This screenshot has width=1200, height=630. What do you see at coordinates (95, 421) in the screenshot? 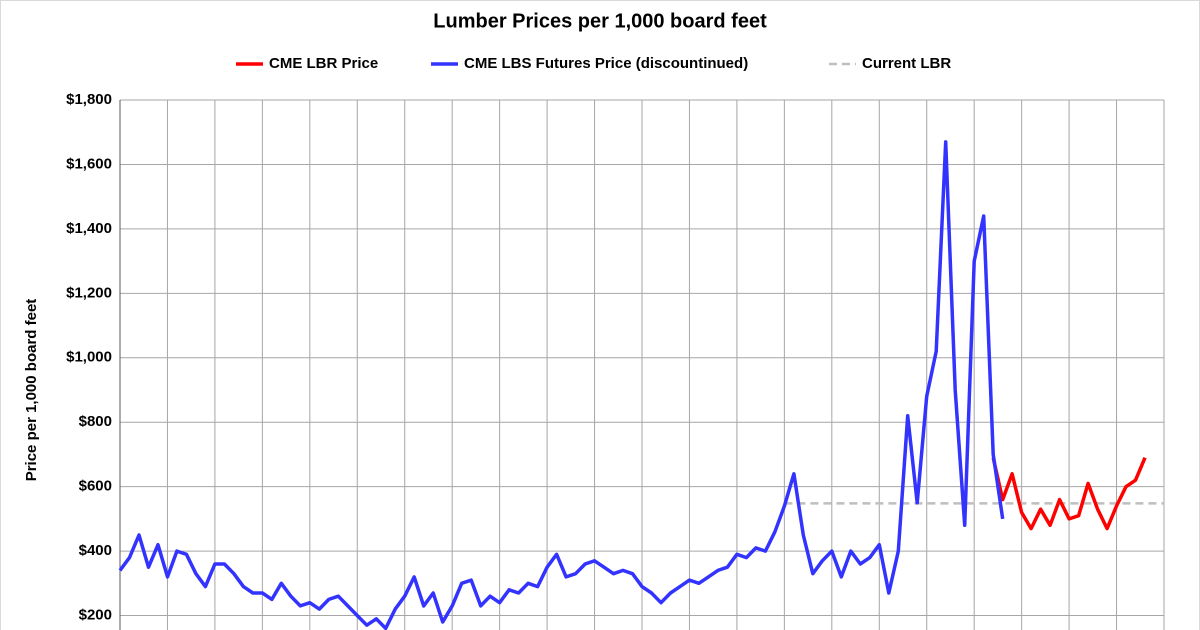
I see `y-tick-label: $800` at bounding box center [95, 421].